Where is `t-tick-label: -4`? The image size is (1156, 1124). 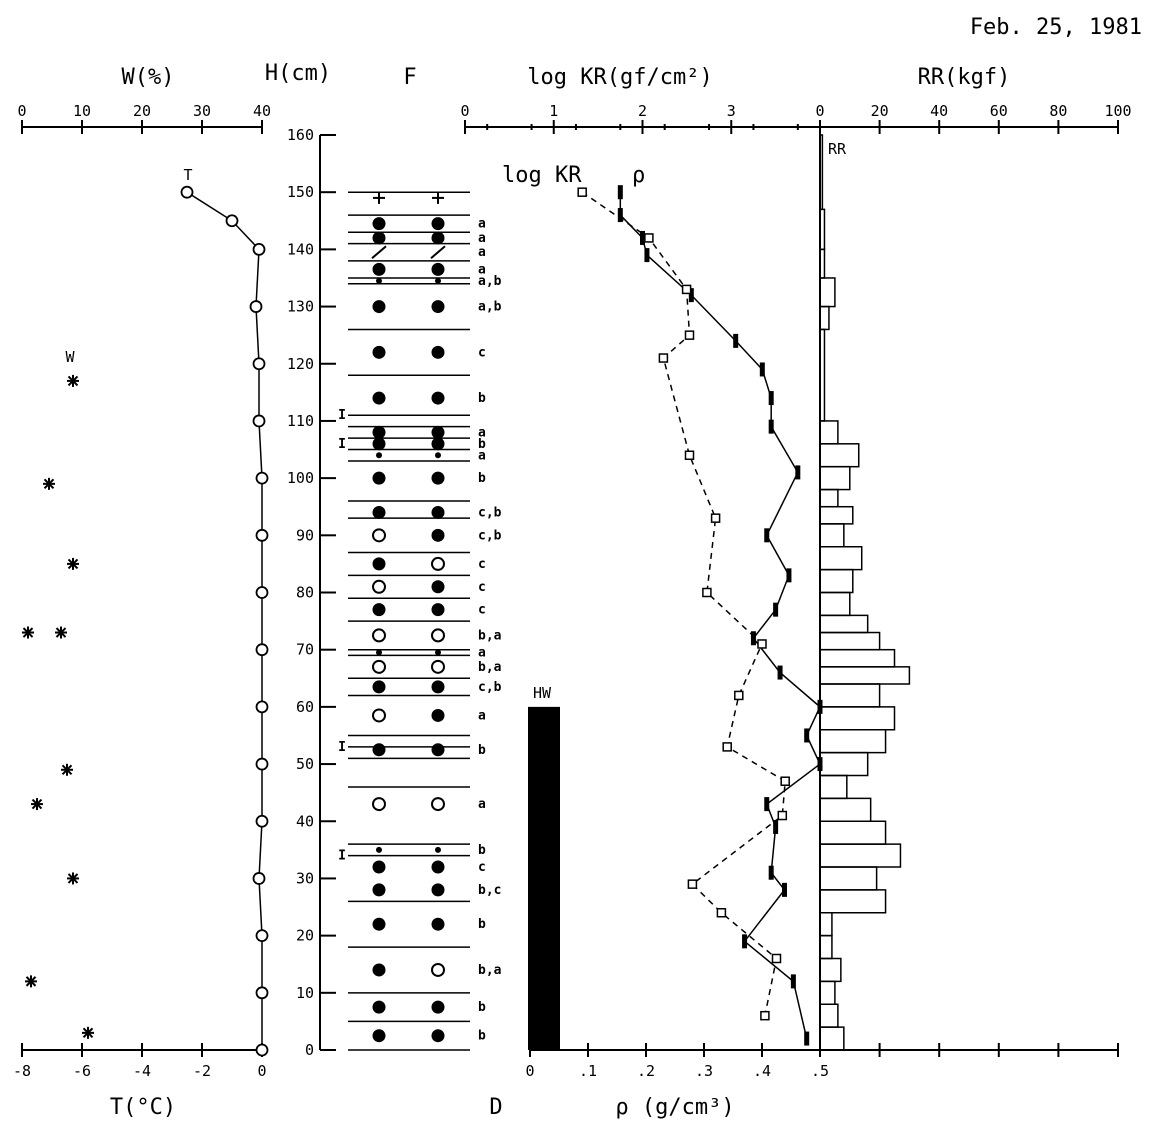
t-tick-label: -4 is located at coordinates (142, 1071).